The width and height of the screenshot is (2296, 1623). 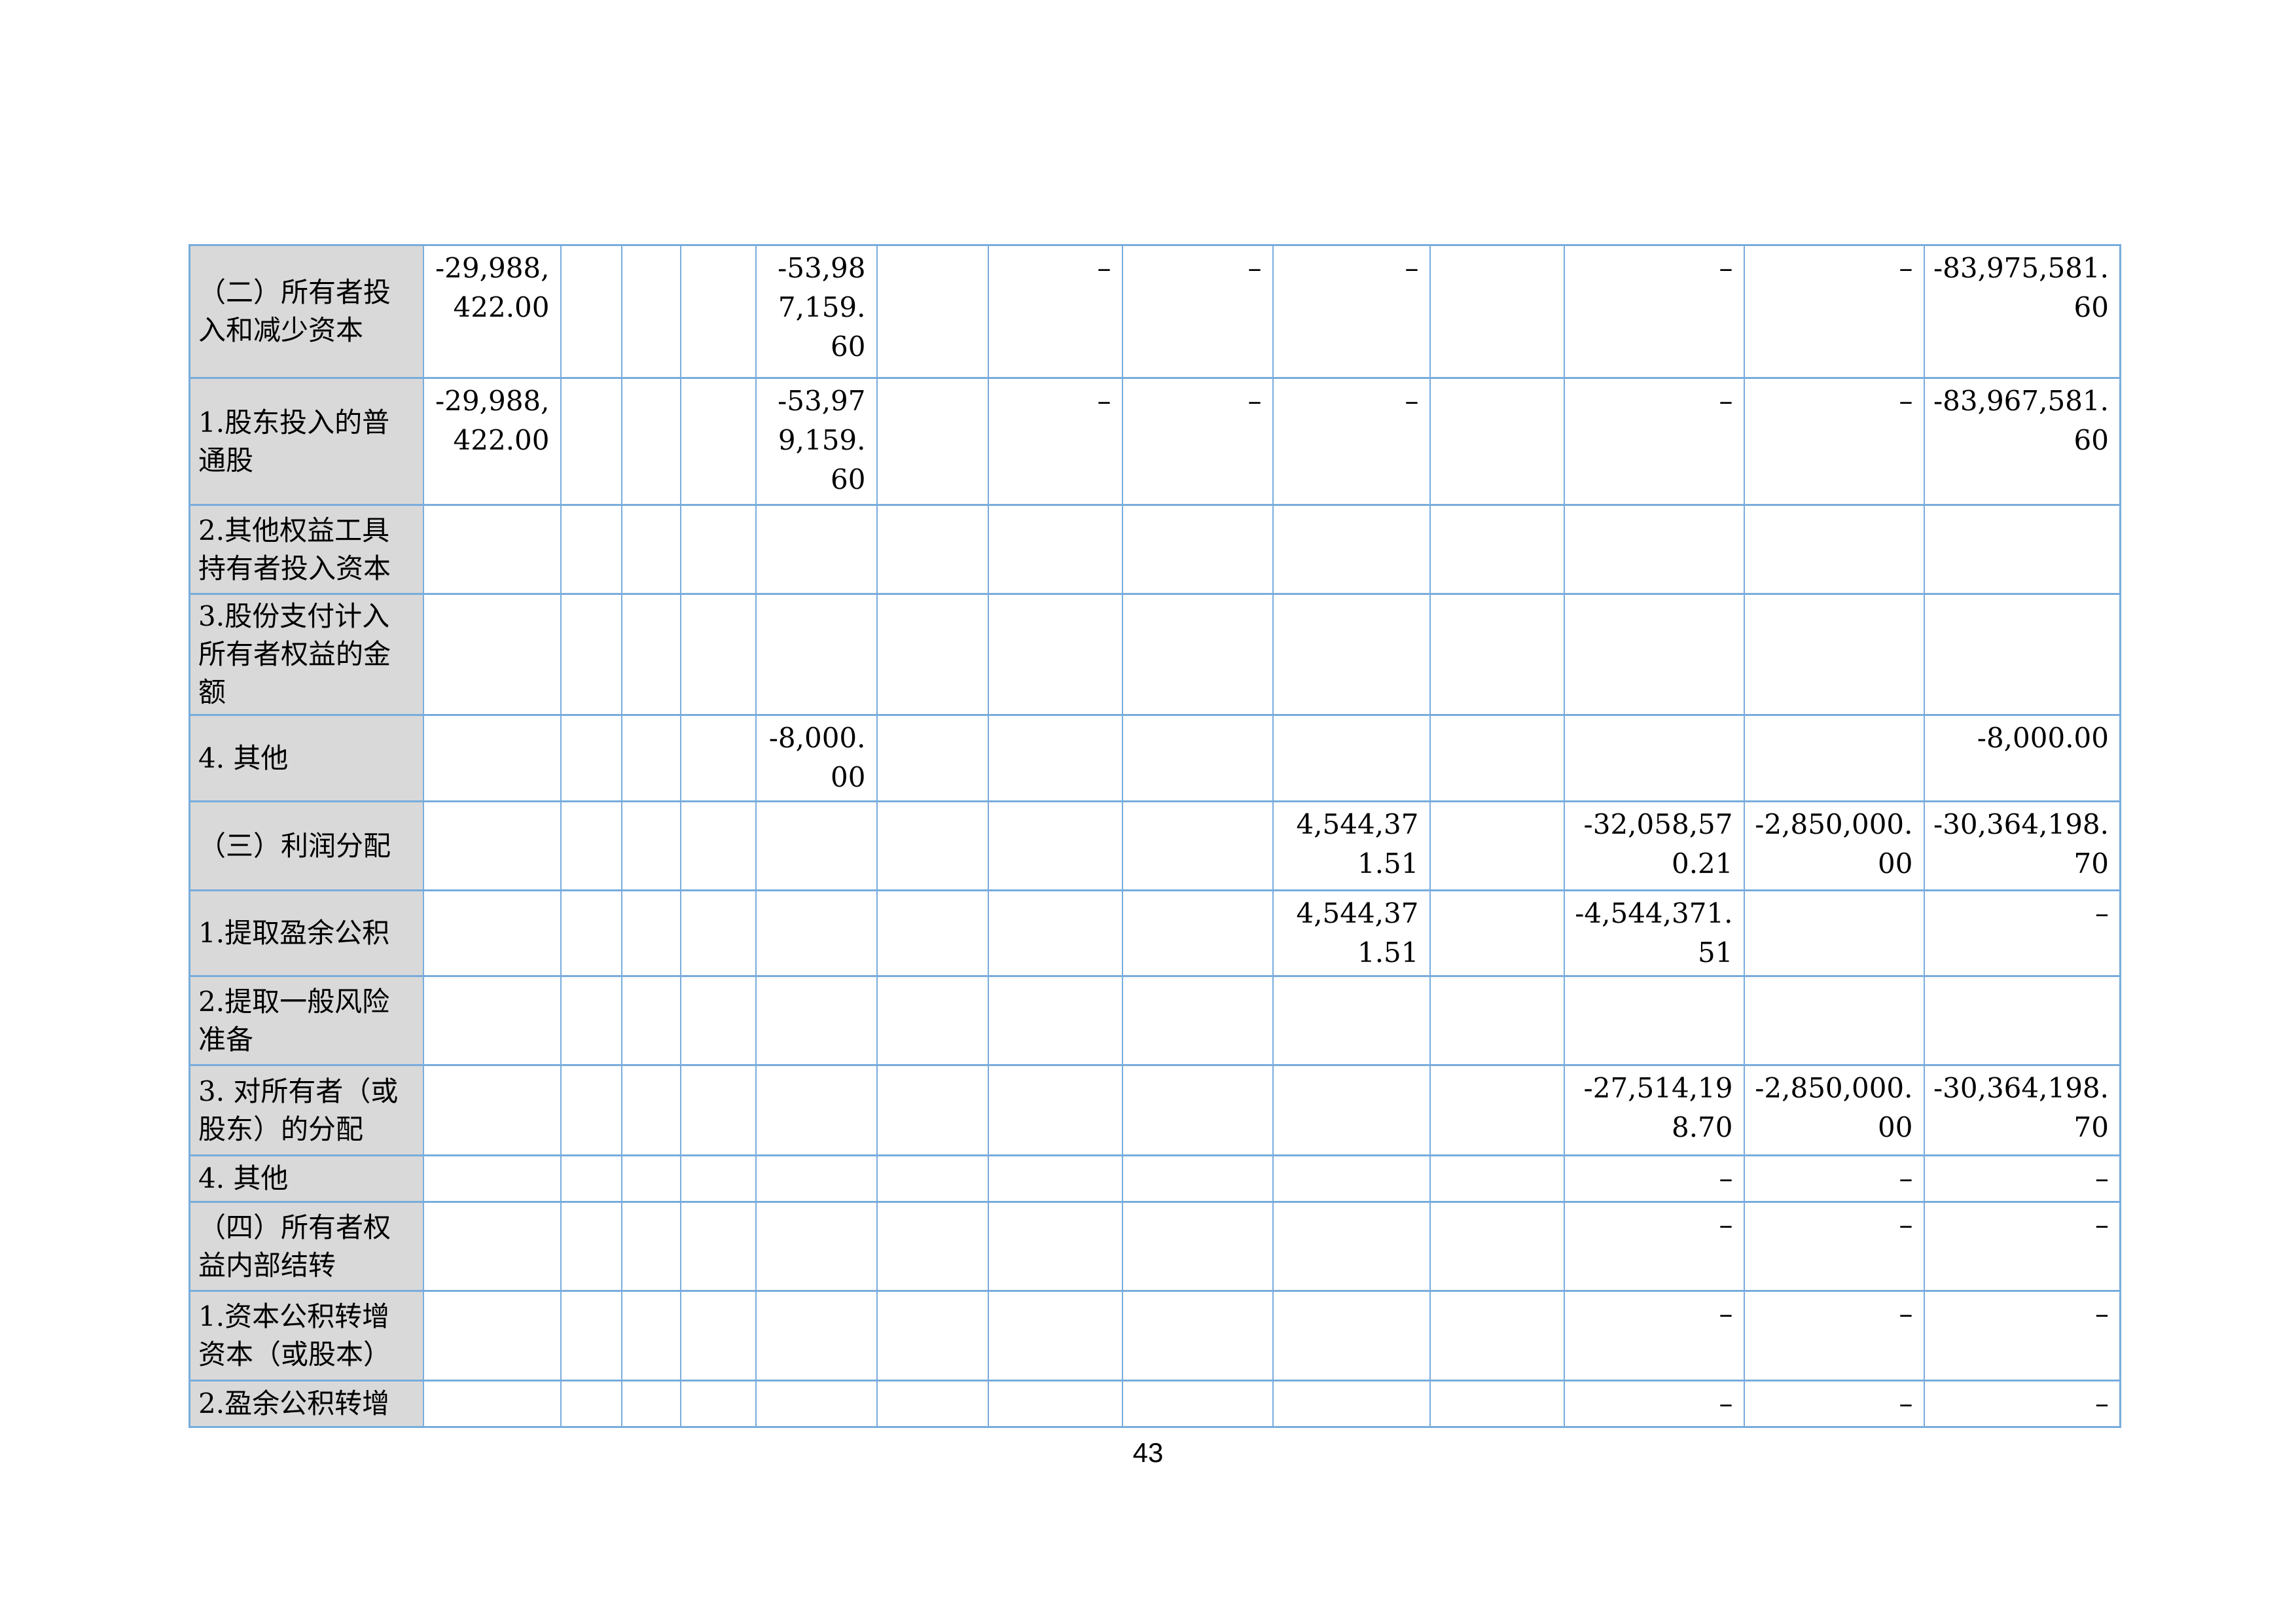 I want to click on row-label-cell: 4. 其他, so click(x=306, y=758).